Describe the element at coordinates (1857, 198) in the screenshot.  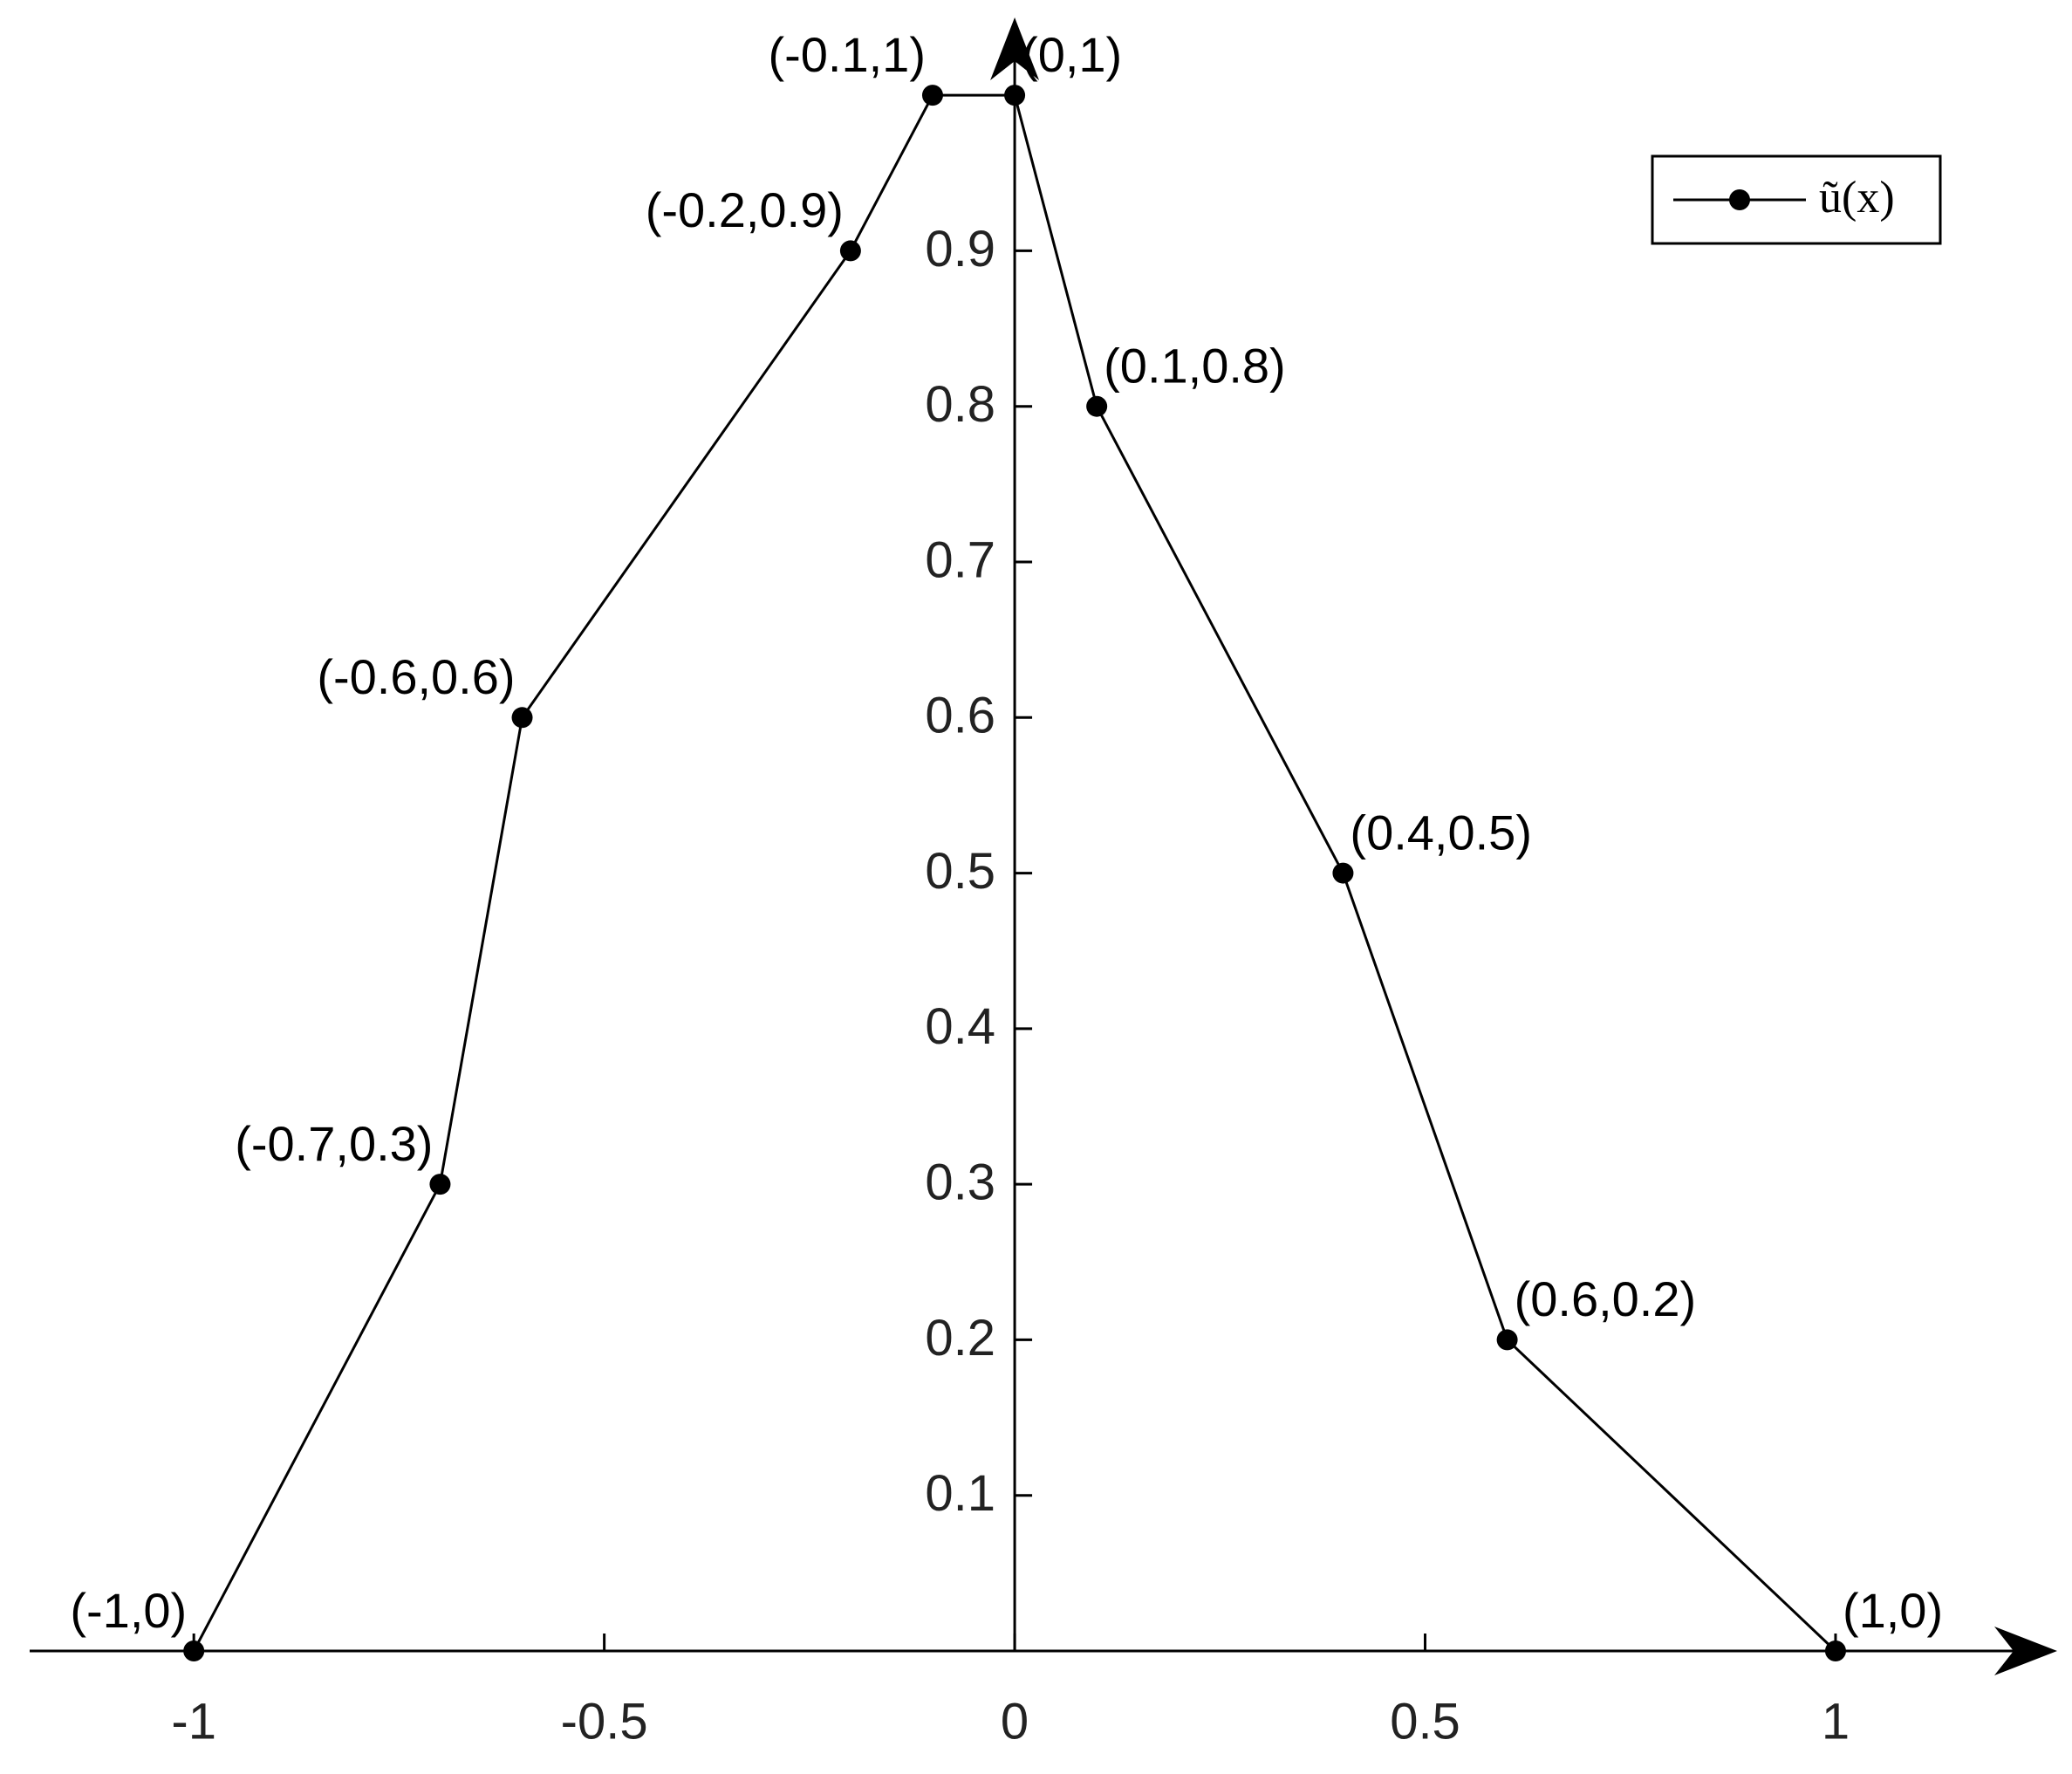
I see `legend-label: ũ(x)` at that location.